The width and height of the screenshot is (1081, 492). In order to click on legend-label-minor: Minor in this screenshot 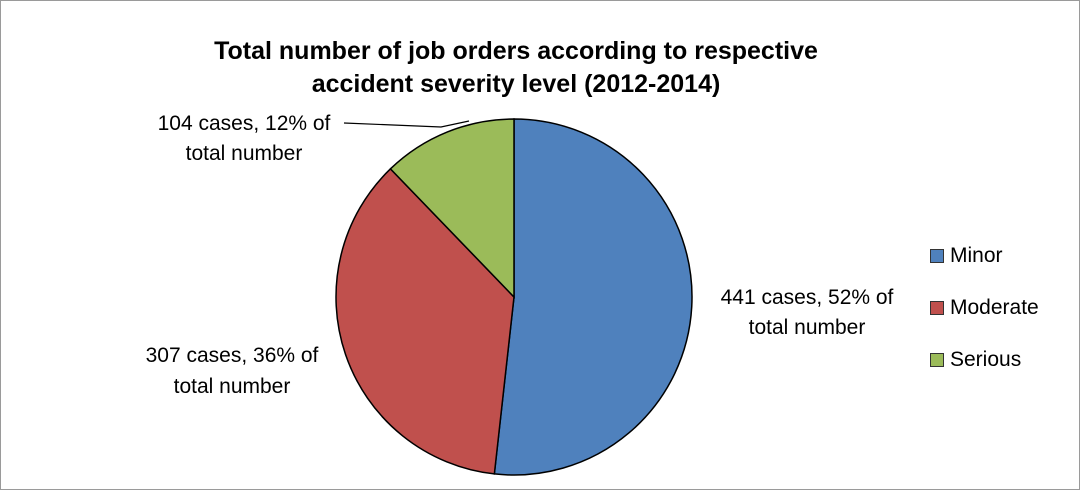, I will do `click(976, 255)`.